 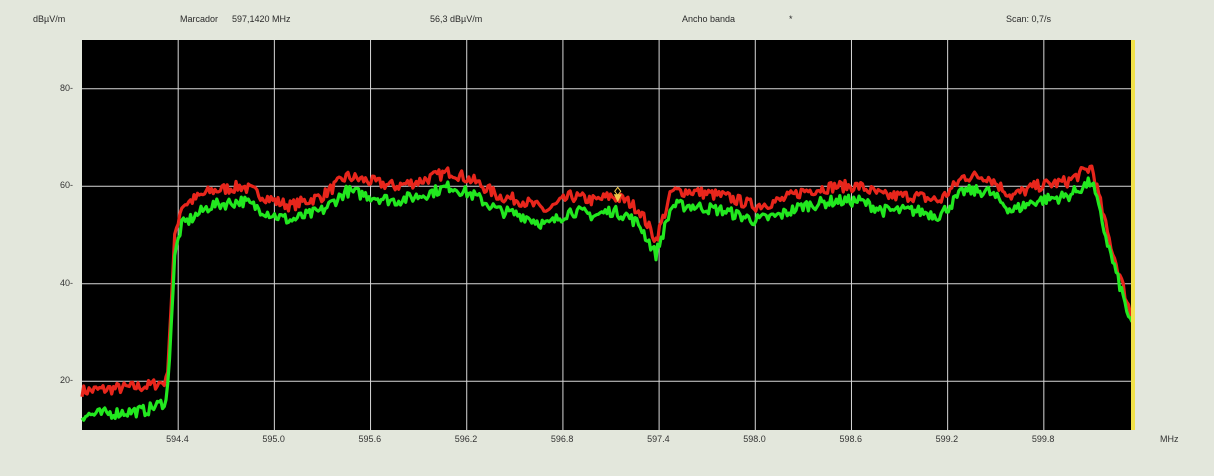 What do you see at coordinates (791, 19) in the screenshot?
I see `bandwidth-value: *` at bounding box center [791, 19].